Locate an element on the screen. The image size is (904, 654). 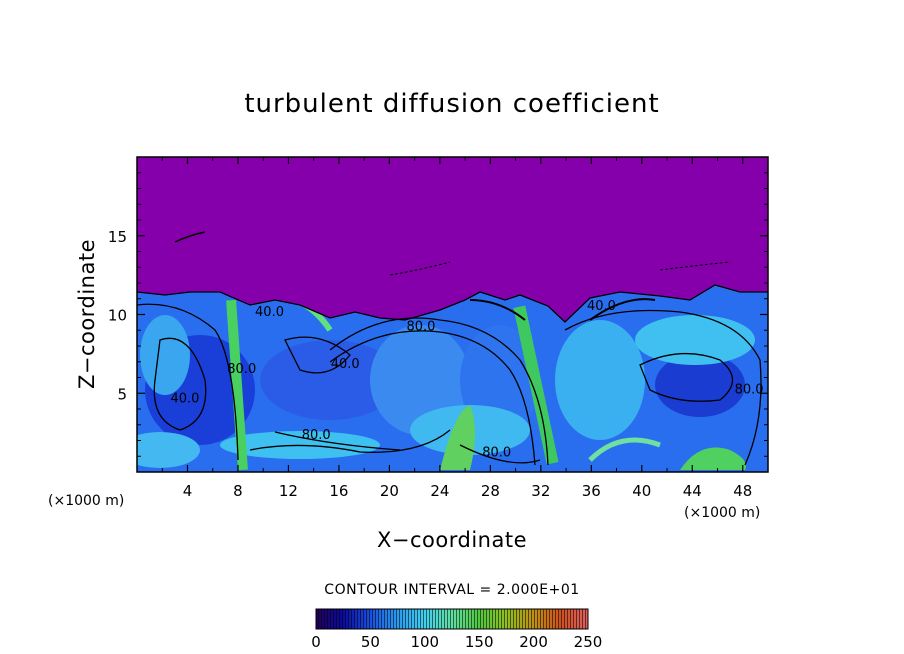
x-tick-label: 8 is located at coordinates (238, 491).